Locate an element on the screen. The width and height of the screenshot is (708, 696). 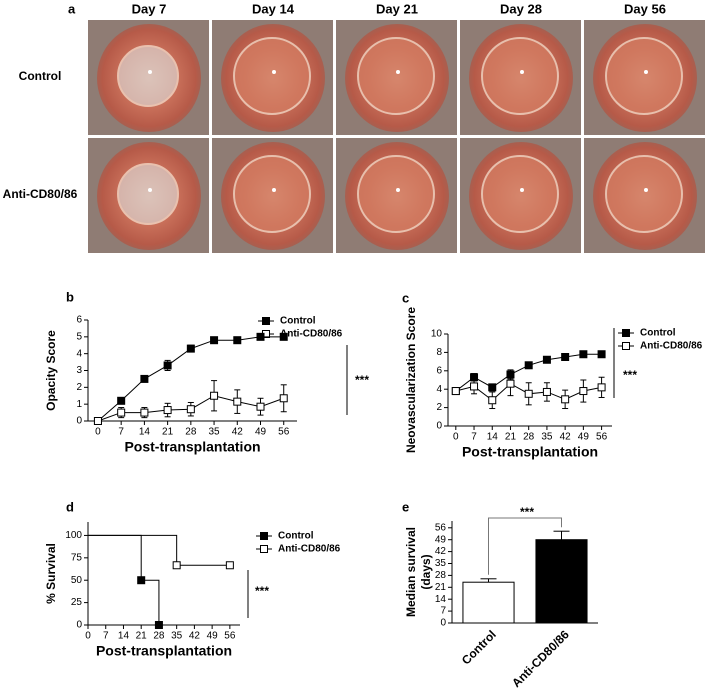
y-tick-label: 14 is located at coordinates (441, 599).